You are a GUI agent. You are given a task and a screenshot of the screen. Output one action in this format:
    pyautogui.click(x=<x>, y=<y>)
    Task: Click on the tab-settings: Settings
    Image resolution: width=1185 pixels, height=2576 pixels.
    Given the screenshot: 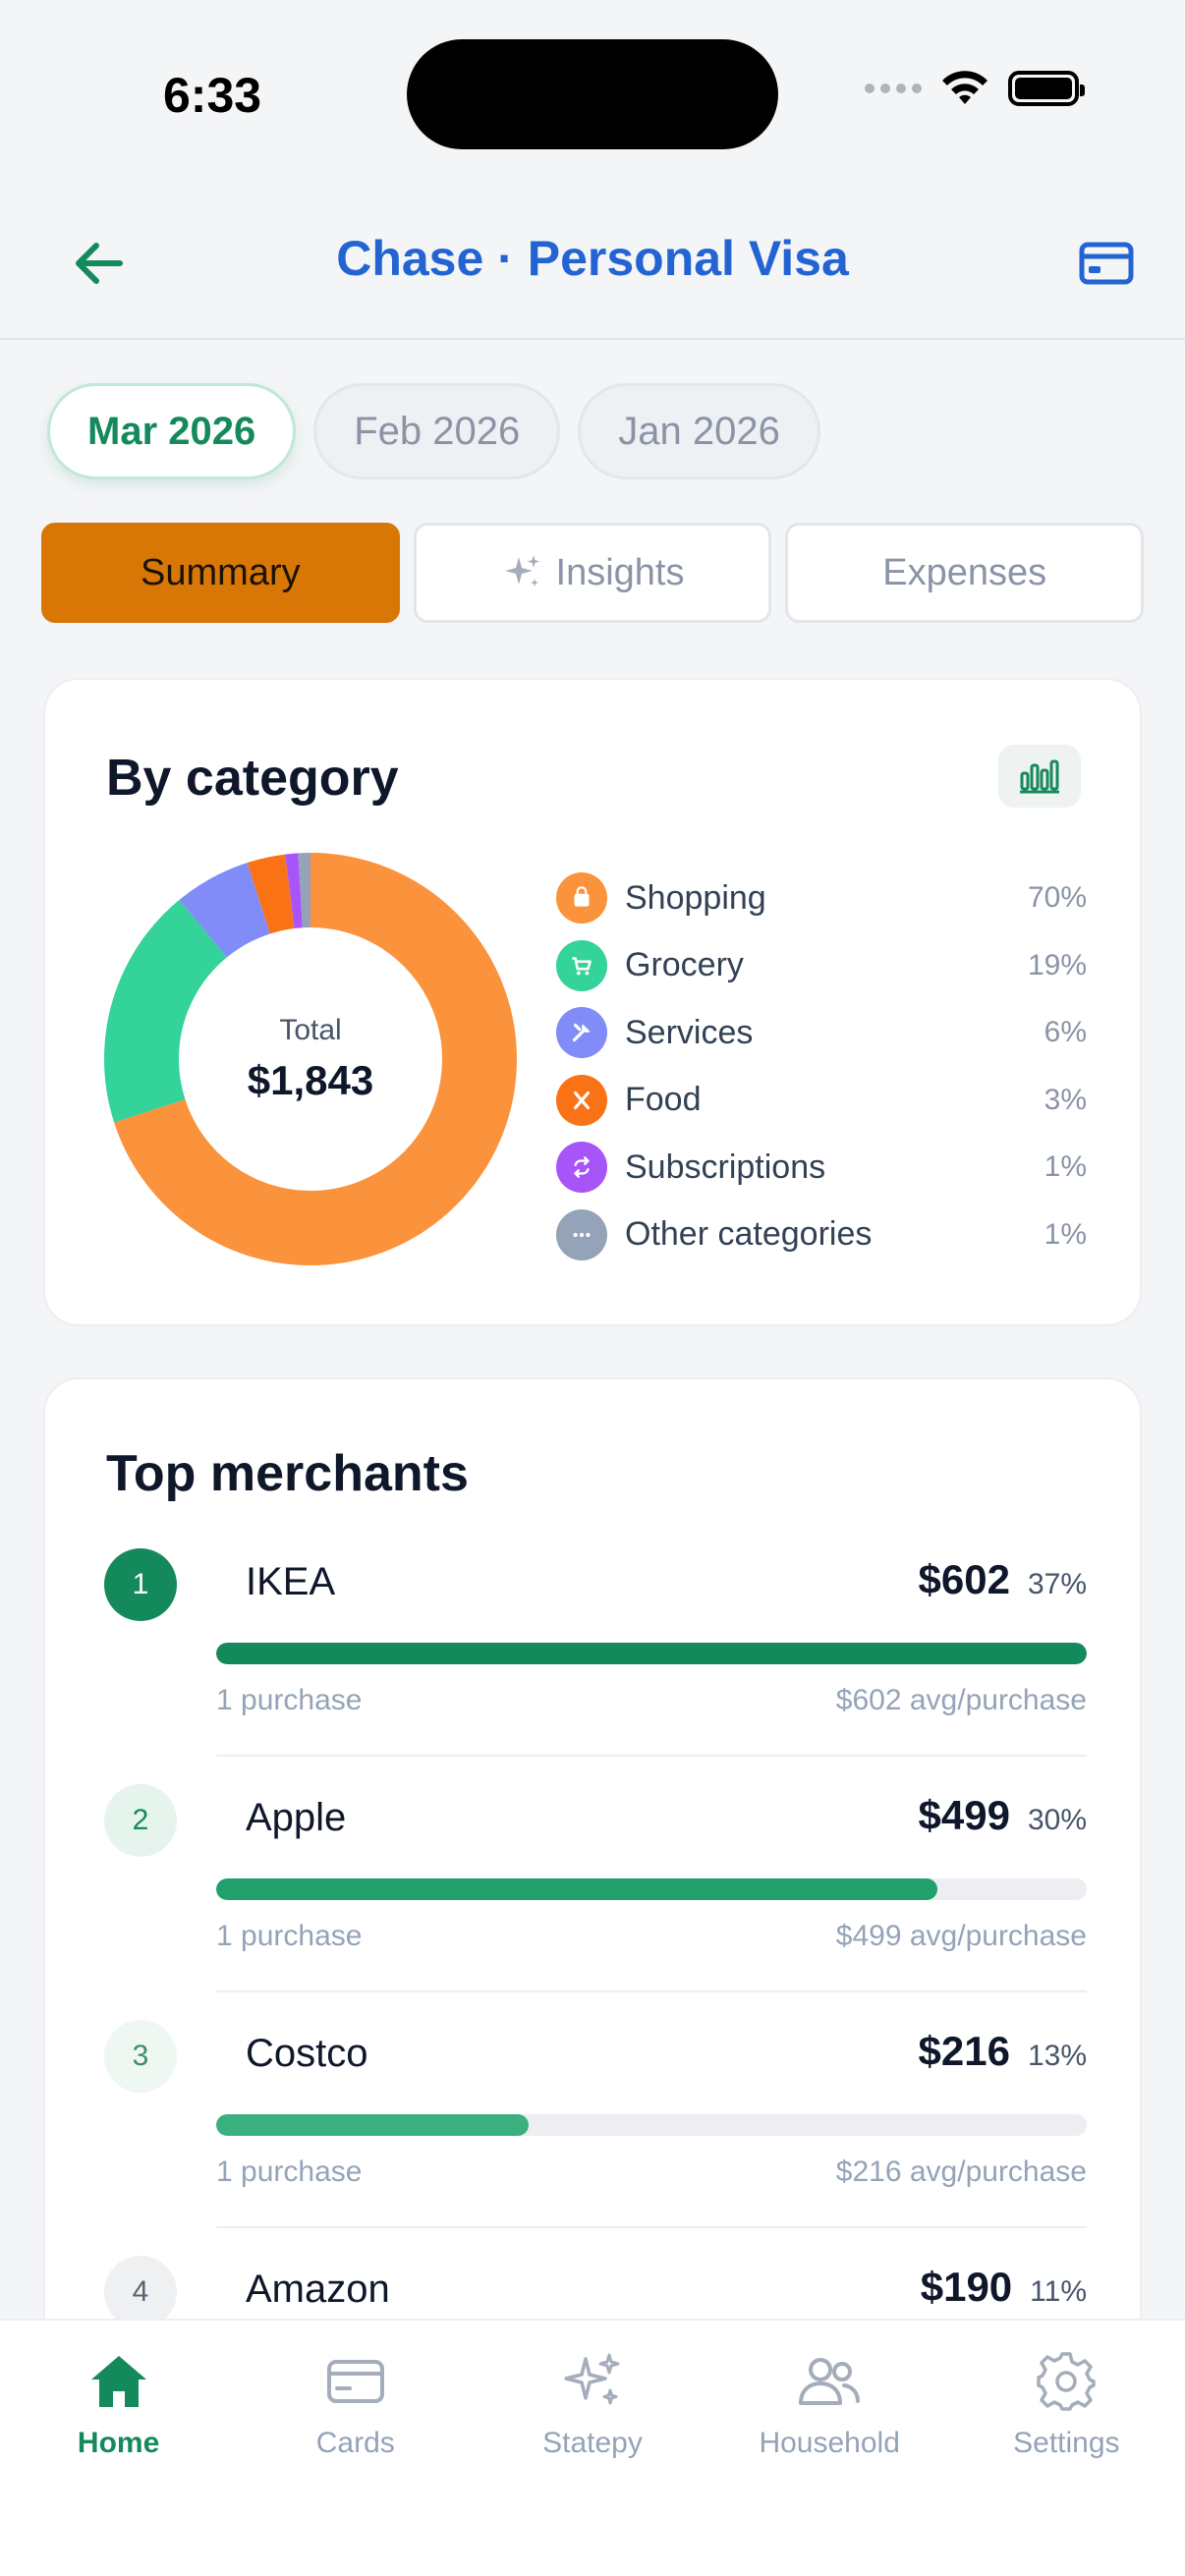 What is the action you would take?
    pyautogui.click(x=1067, y=2403)
    